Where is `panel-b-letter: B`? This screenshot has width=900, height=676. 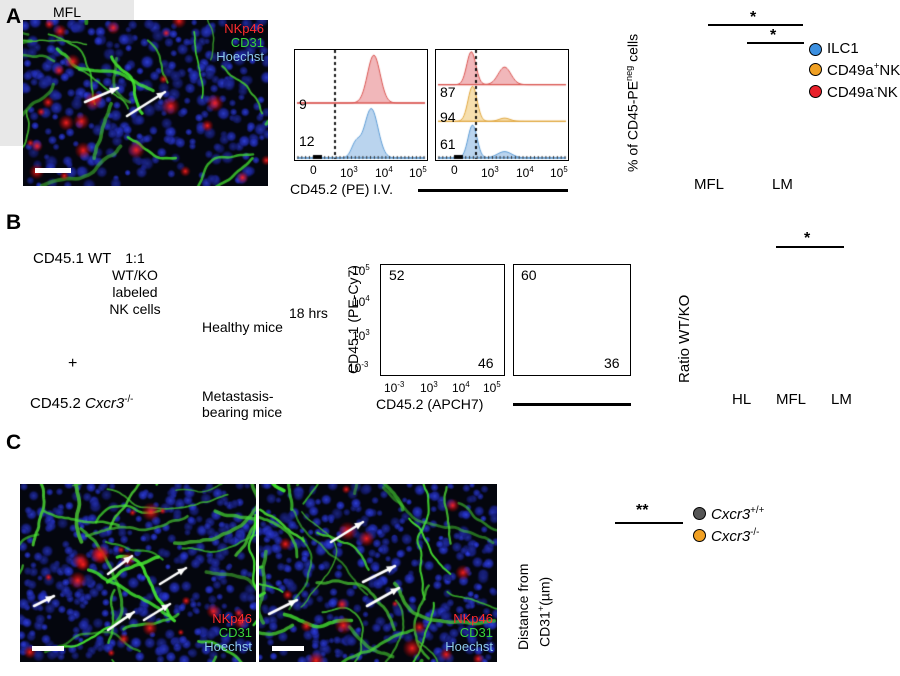 panel-b-letter: B is located at coordinates (14, 222).